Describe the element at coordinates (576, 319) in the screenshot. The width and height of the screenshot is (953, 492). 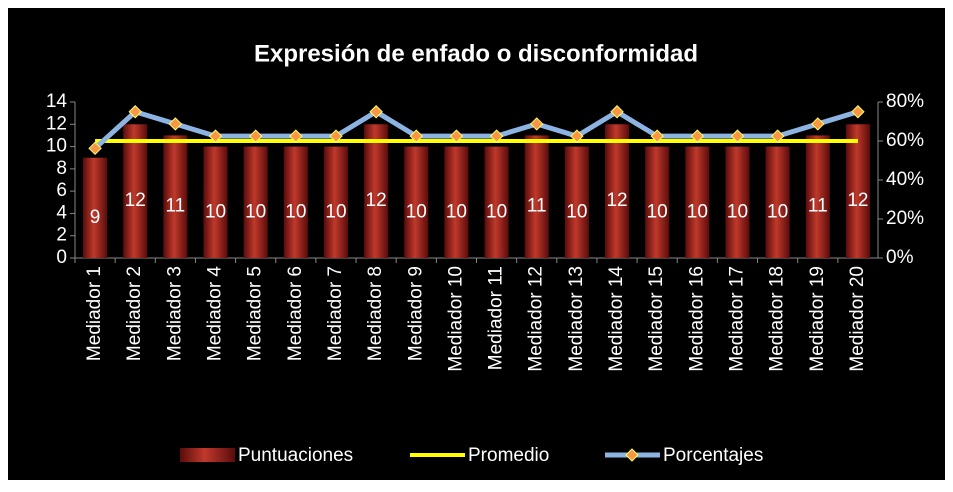
I see `x-tick-label: Mediador 13` at that location.